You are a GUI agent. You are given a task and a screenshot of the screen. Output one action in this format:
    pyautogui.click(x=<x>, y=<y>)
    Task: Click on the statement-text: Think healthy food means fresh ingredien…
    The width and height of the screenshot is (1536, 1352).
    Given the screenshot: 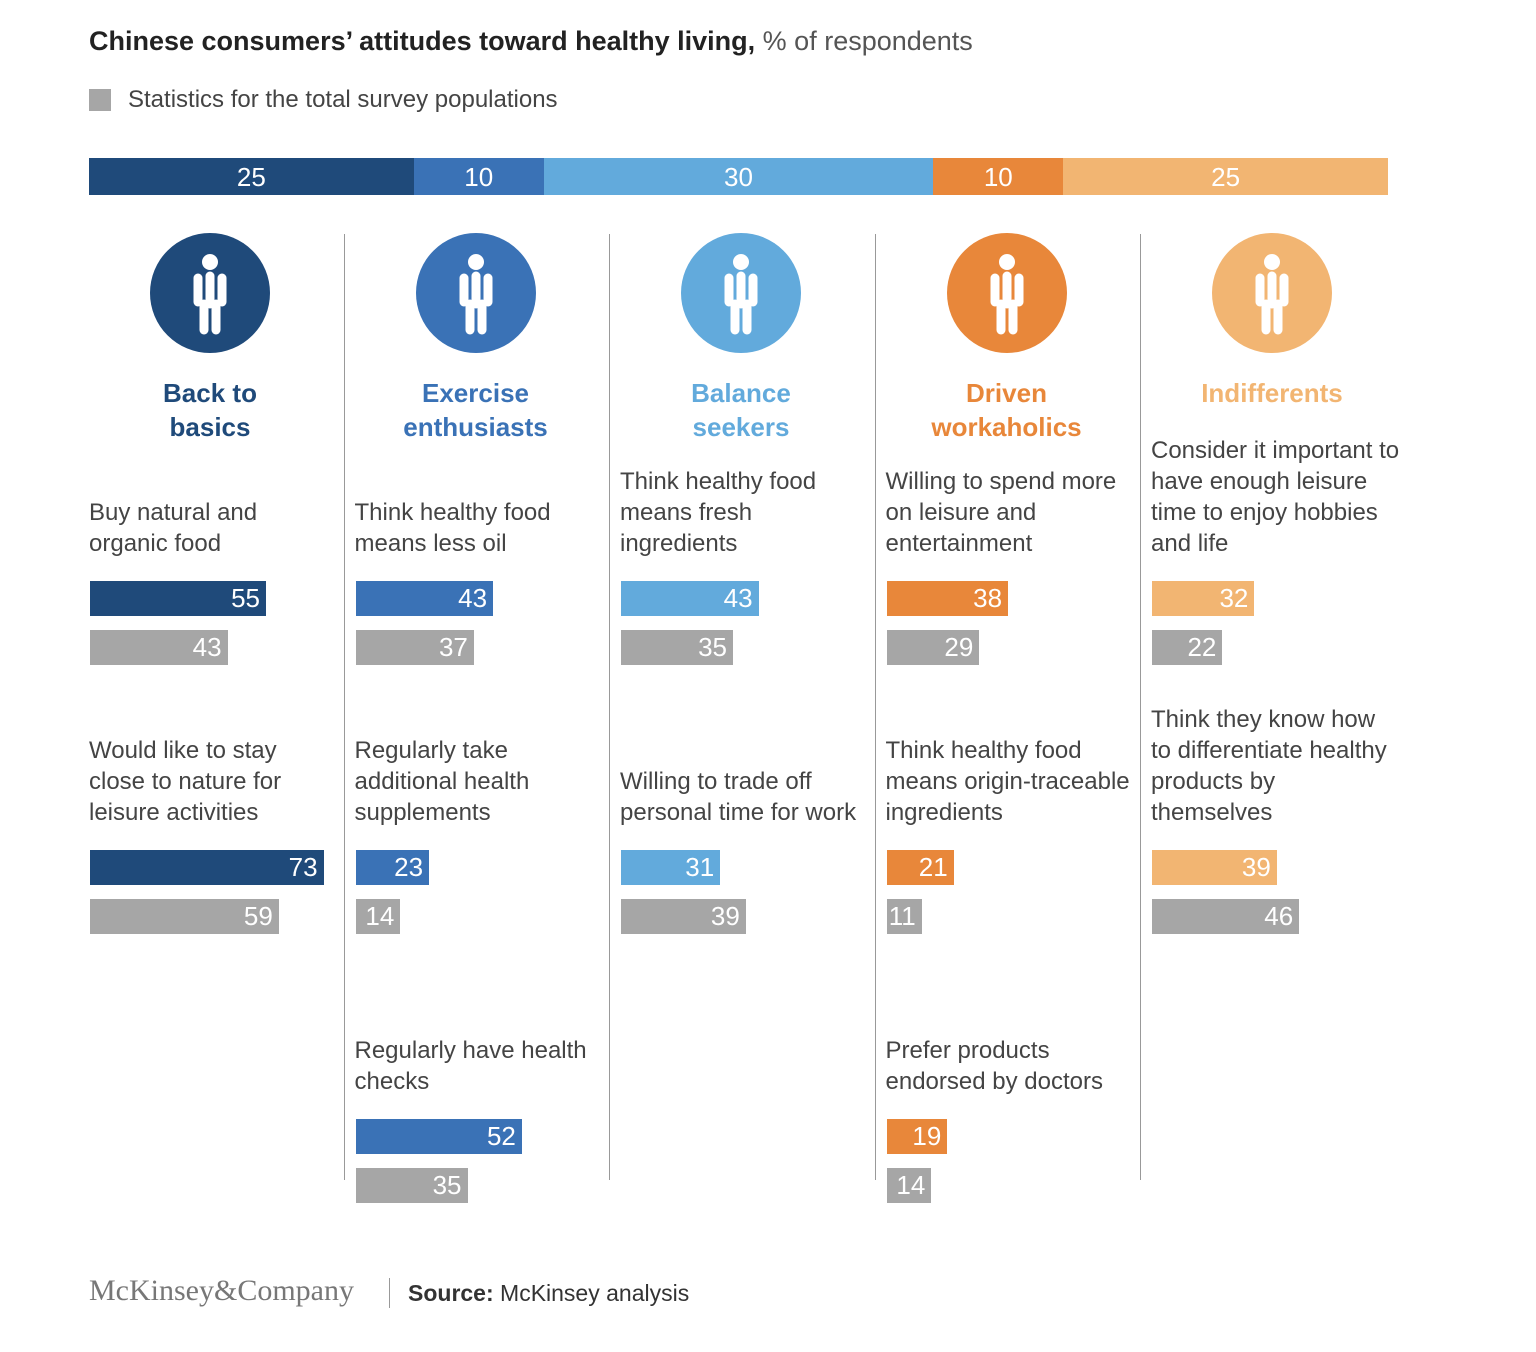 What is the action you would take?
    pyautogui.click(x=718, y=512)
    